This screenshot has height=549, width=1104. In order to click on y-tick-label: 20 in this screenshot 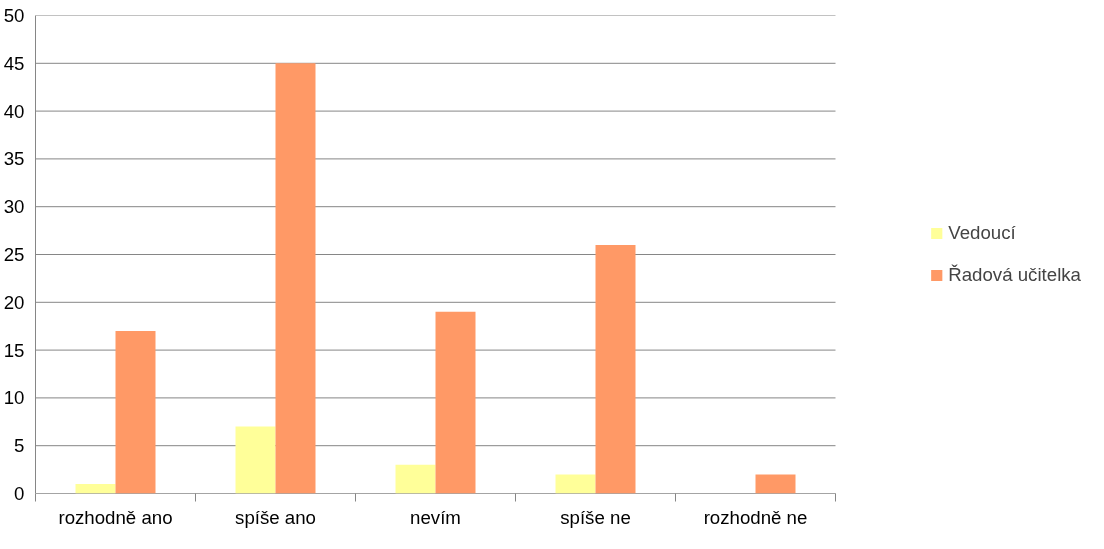, I will do `click(14, 302)`.